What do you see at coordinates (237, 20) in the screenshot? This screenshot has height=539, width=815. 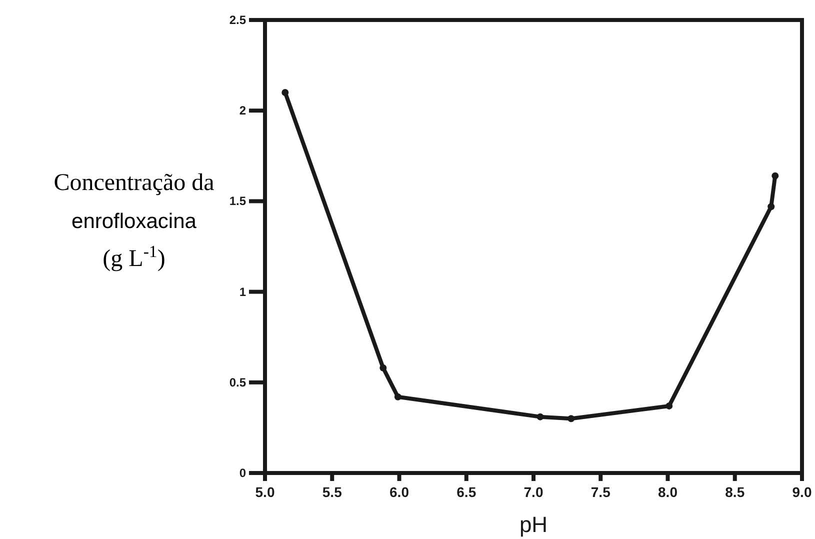 I see `y-tick-label: 2.5` at bounding box center [237, 20].